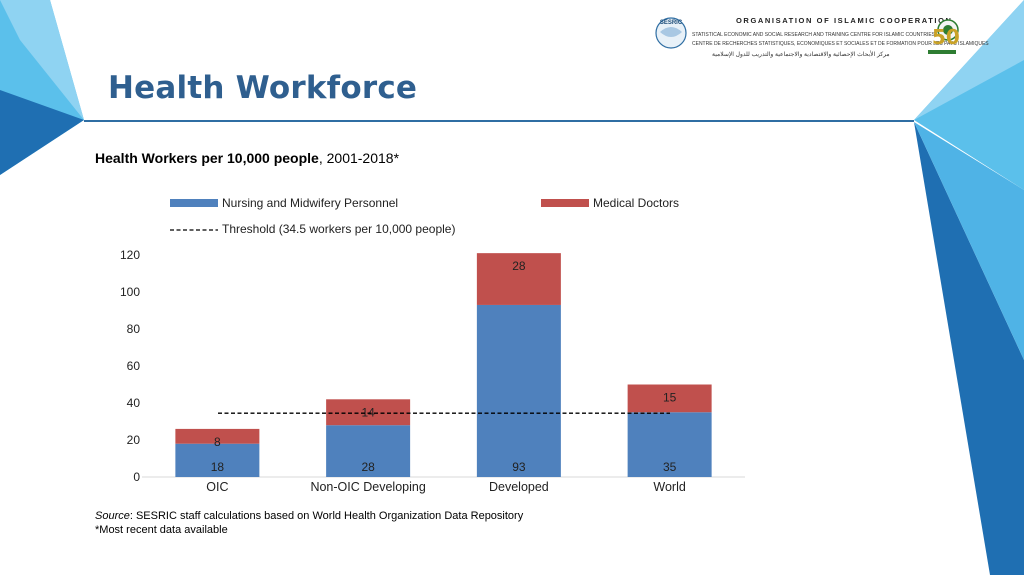  Describe the element at coordinates (636, 203) in the screenshot. I see `legend-label-doctors: Medical Doctors` at that location.